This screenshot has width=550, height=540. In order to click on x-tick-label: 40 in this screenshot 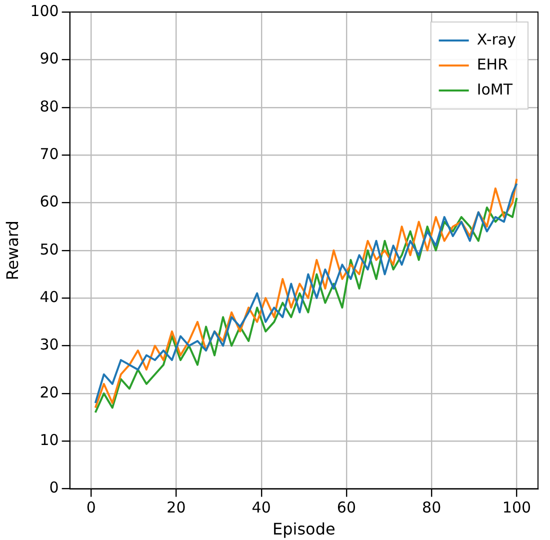, I will do `click(261, 507)`.